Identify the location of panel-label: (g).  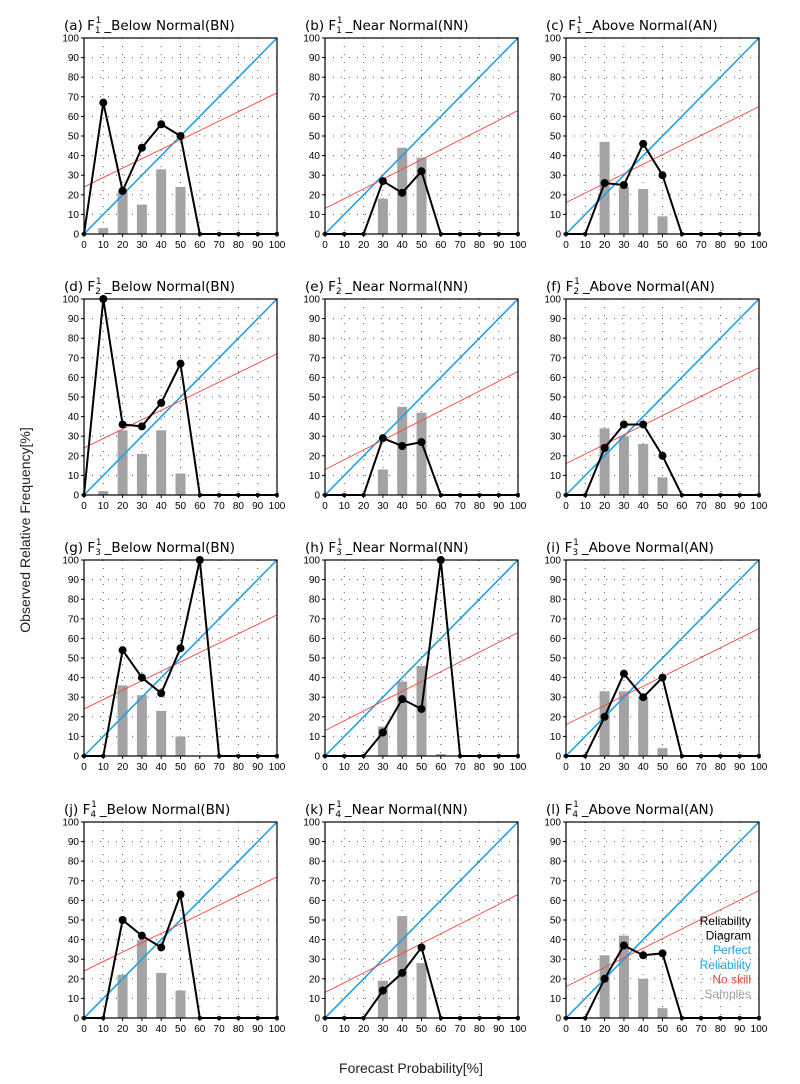
(75, 548).